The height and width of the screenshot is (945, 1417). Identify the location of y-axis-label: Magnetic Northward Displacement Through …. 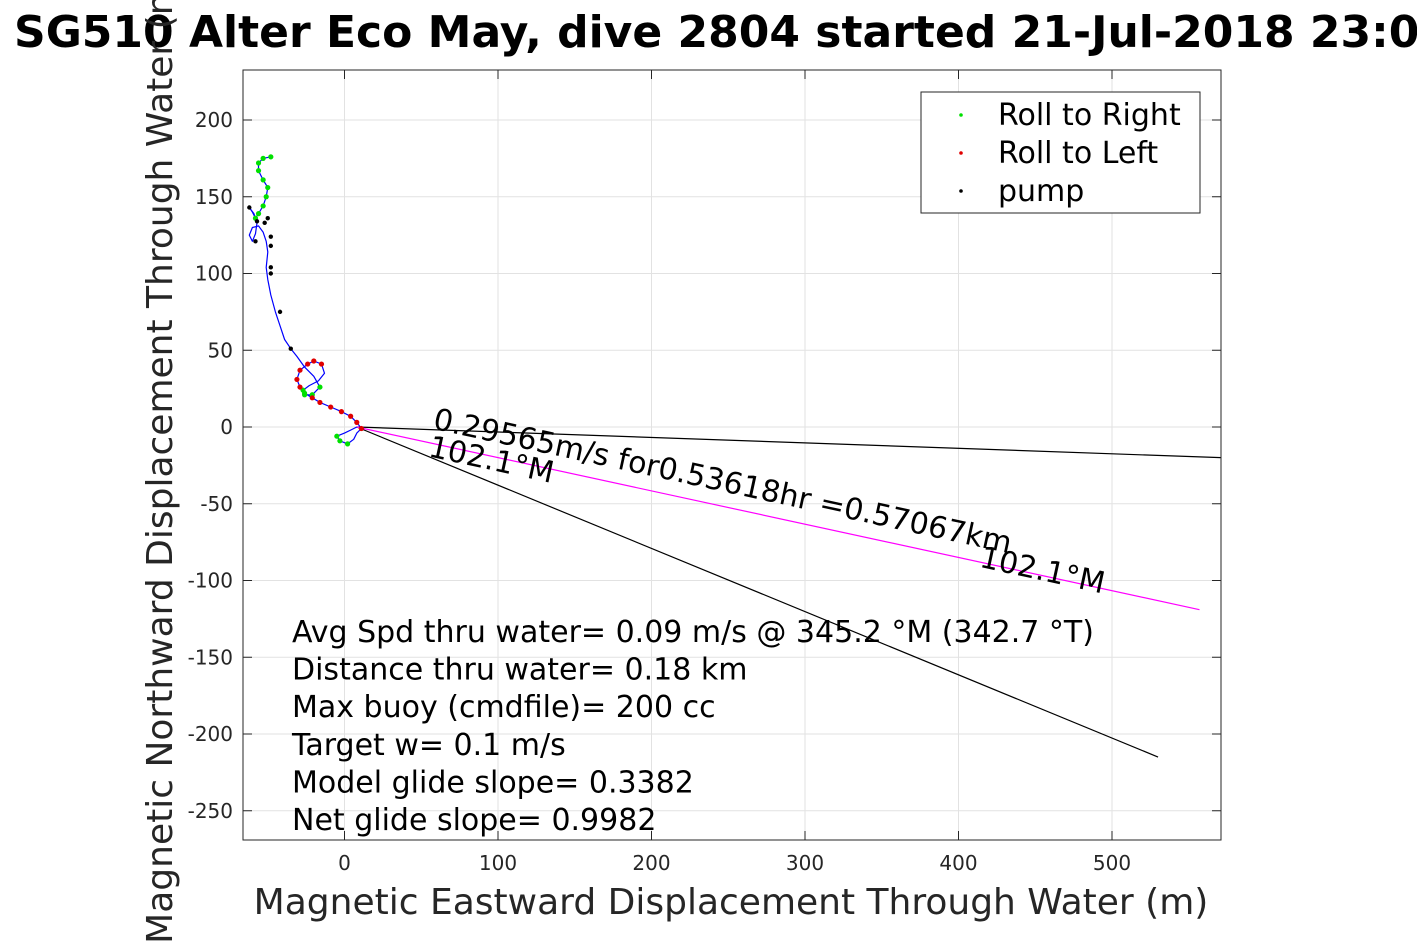
(160, 472).